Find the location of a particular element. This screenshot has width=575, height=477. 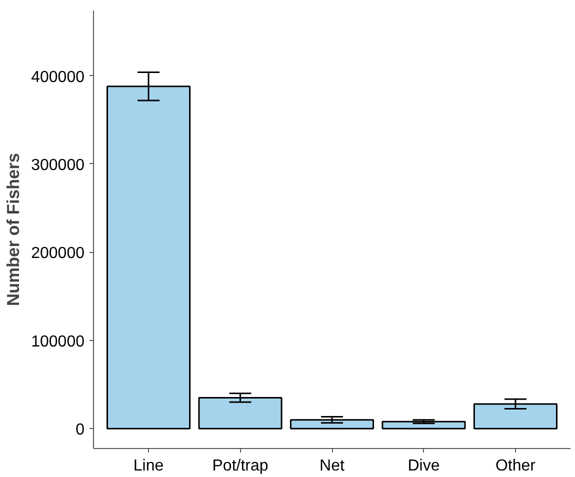

y-tick-label: 100000 is located at coordinates (58, 341).